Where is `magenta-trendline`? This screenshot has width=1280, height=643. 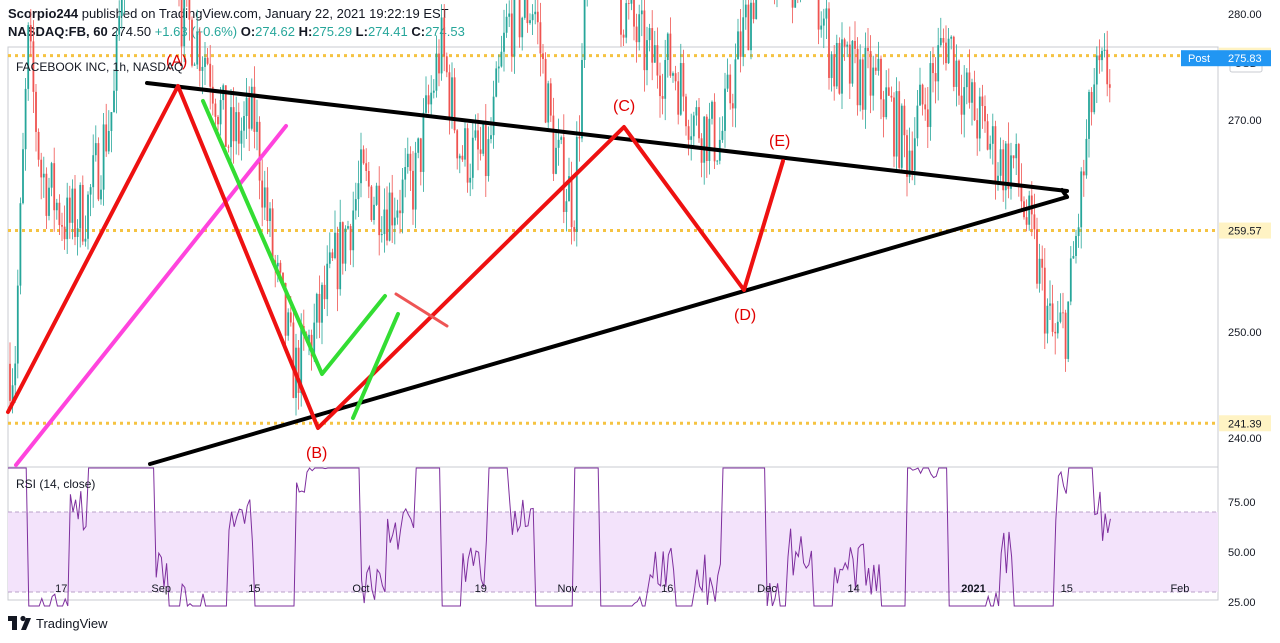
magenta-trendline is located at coordinates (151, 295).